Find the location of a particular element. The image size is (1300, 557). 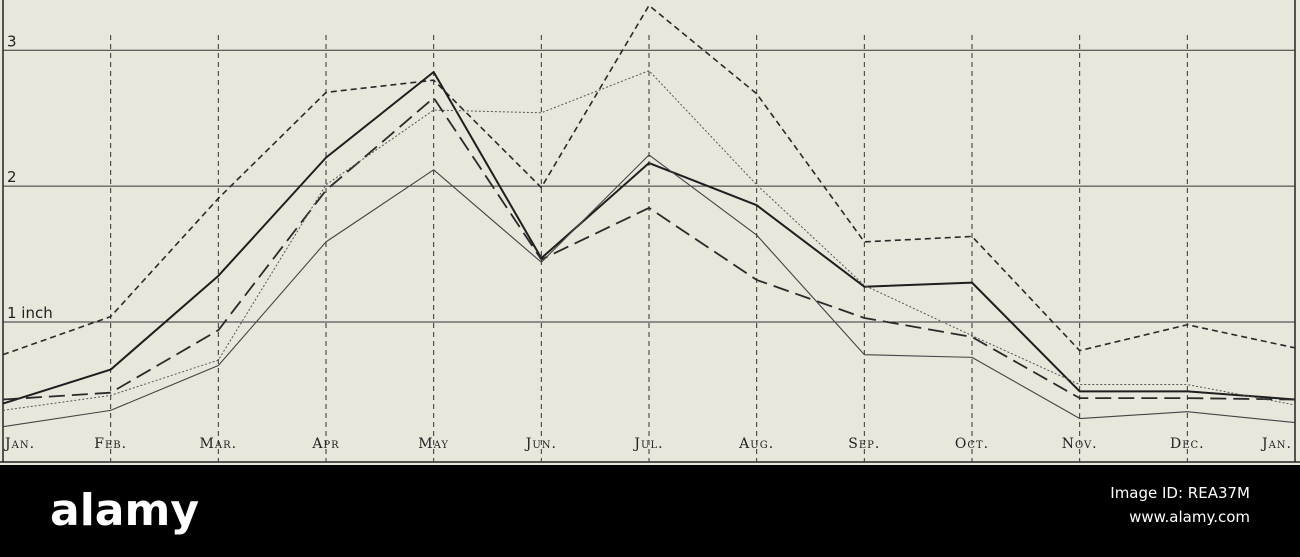

y-tick-label: 2 is located at coordinates (12, 177).